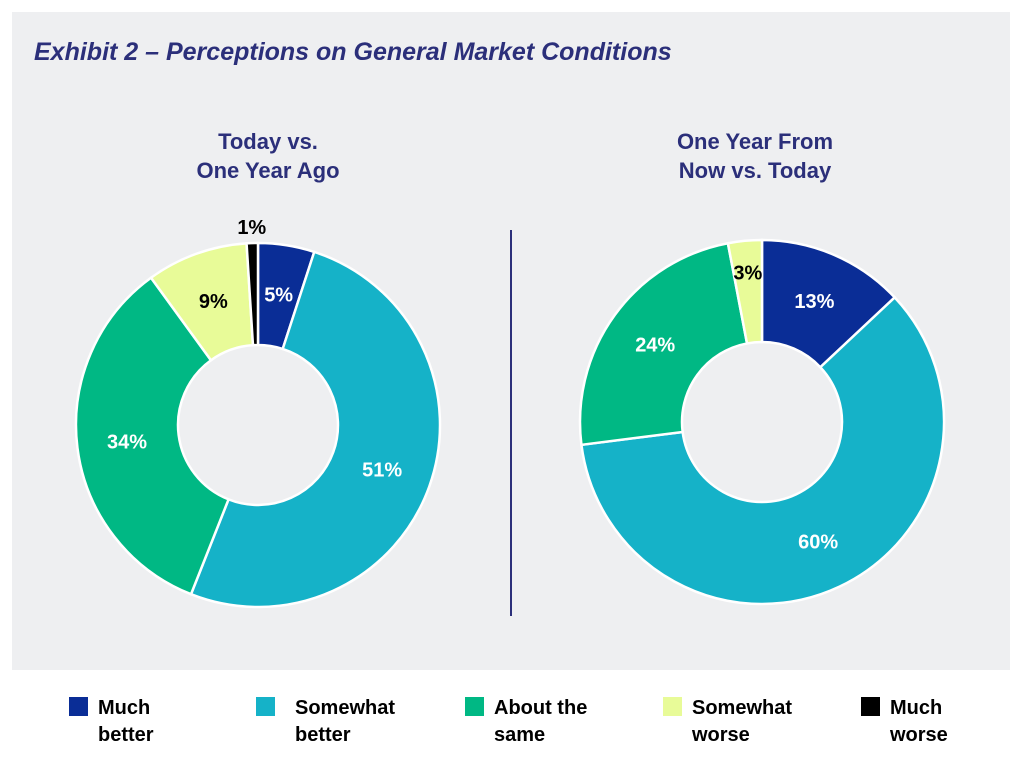  Describe the element at coordinates (742, 721) in the screenshot. I see `legend-label: Somewhat worse` at that location.